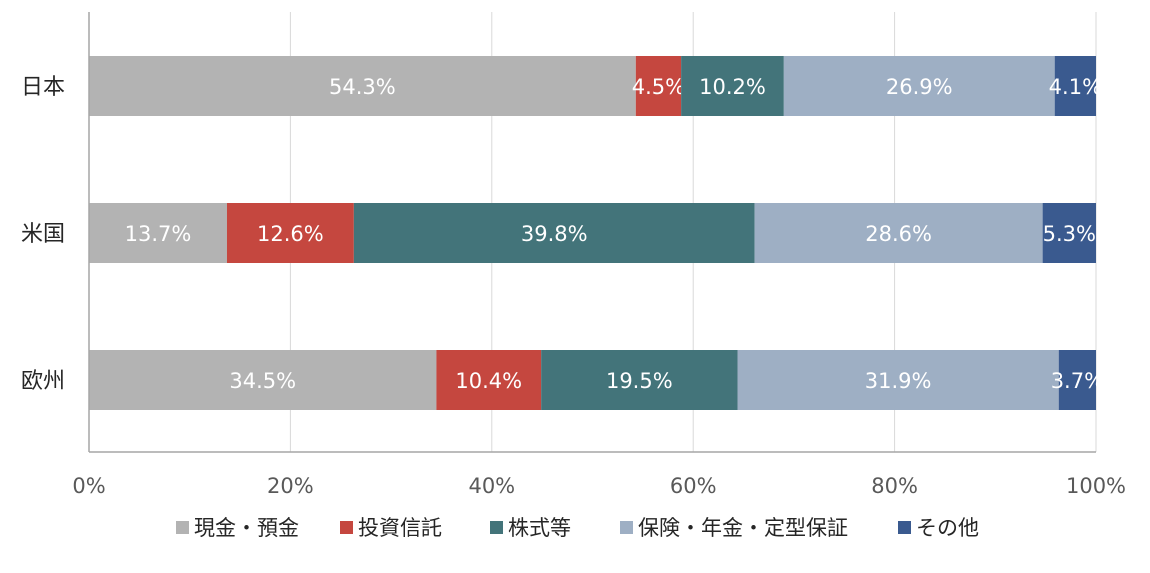 Image resolution: width=1150 pixels, height=573 pixels. I want to click on x-tick-label: 60%, so click(693, 486).